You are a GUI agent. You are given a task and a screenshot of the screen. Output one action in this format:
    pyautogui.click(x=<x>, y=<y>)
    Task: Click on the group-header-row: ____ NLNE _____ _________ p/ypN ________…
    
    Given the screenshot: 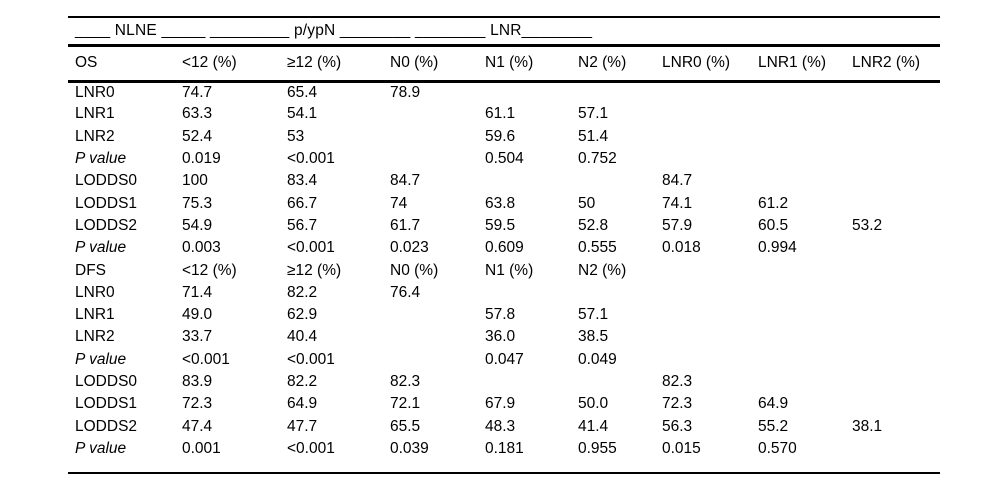 What is the action you would take?
    pyautogui.click(x=504, y=31)
    